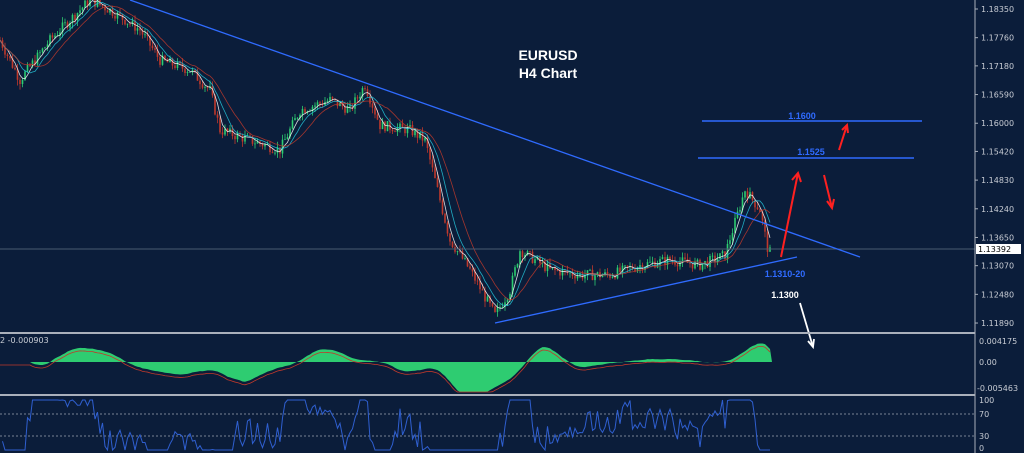 The height and width of the screenshot is (453, 1024). I want to click on level-label-1600: 1.1600, so click(802, 116).